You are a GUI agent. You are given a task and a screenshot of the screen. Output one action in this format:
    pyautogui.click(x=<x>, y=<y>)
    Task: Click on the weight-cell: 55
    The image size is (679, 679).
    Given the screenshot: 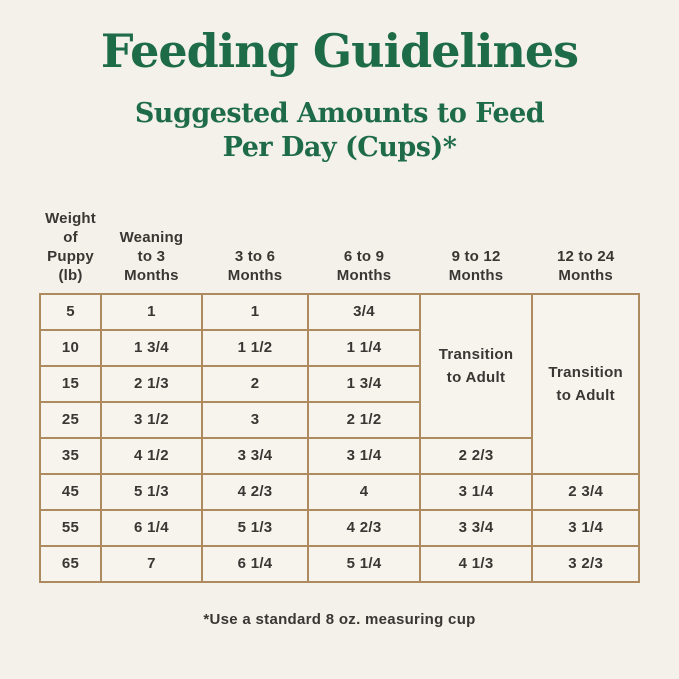 What is the action you would take?
    pyautogui.click(x=70, y=527)
    